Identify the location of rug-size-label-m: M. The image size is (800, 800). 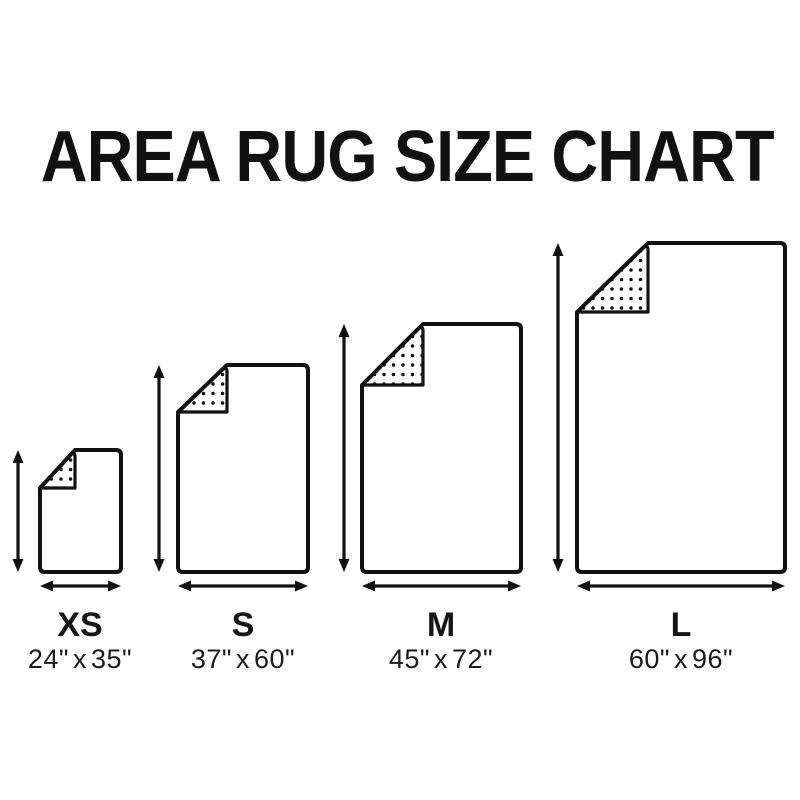
(441, 625).